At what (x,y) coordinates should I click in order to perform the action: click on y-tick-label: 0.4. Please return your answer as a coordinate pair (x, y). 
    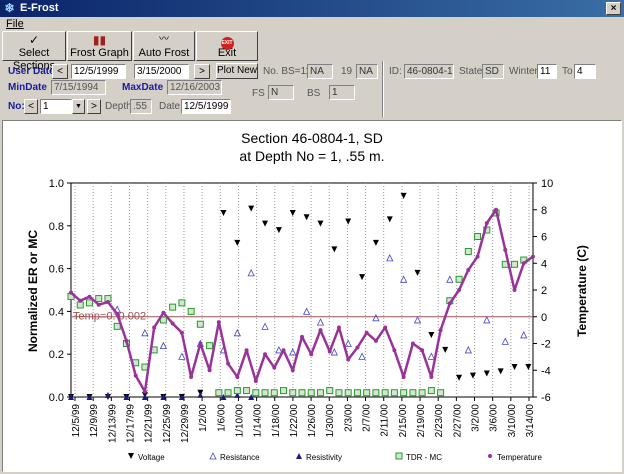
    Looking at the image, I should click on (56, 312).